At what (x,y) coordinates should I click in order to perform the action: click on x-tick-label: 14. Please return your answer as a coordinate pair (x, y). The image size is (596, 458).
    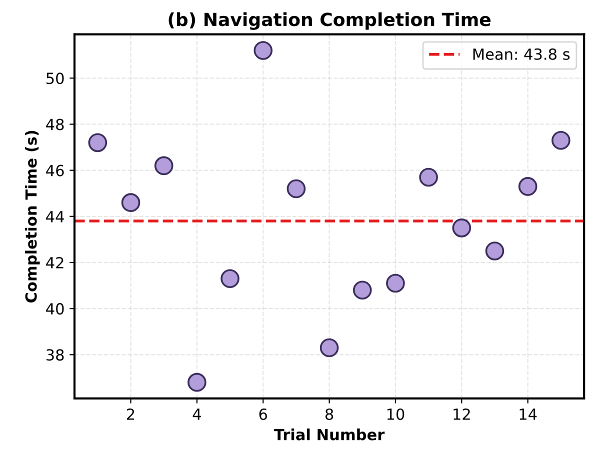
    Looking at the image, I should click on (528, 414).